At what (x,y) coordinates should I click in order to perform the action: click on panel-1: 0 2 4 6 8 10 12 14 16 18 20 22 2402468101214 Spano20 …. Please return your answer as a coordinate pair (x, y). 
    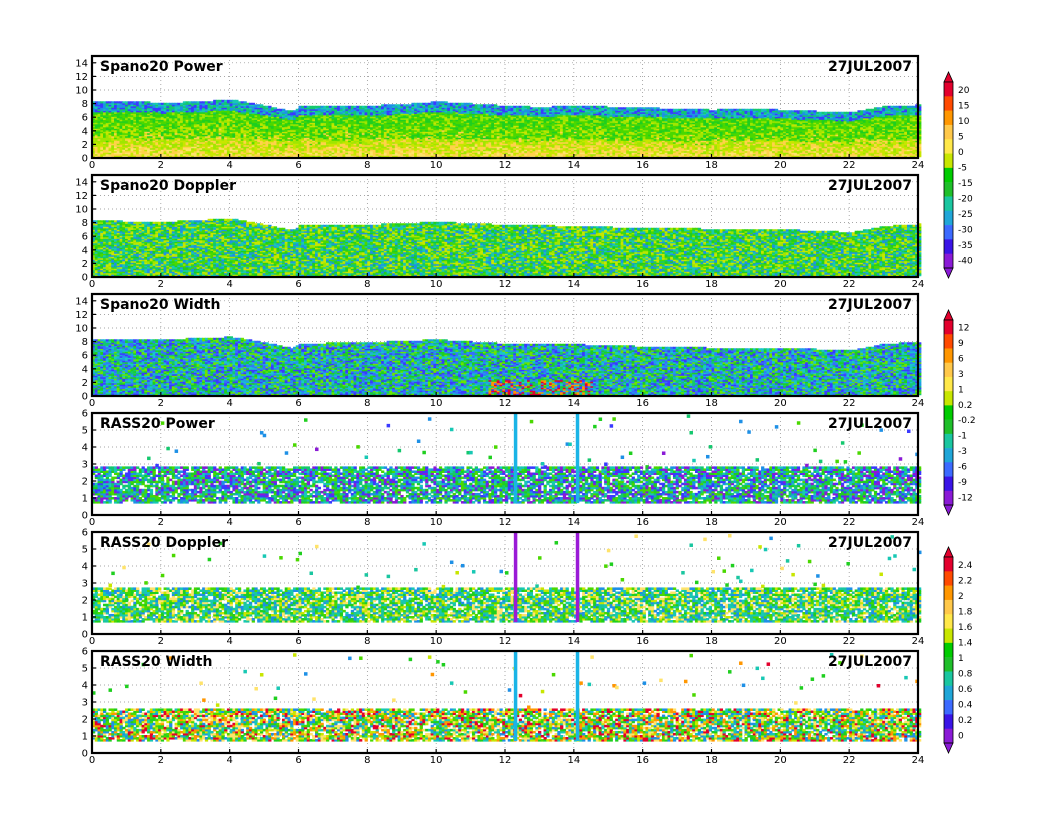
    Looking at the image, I should click on (499, 113).